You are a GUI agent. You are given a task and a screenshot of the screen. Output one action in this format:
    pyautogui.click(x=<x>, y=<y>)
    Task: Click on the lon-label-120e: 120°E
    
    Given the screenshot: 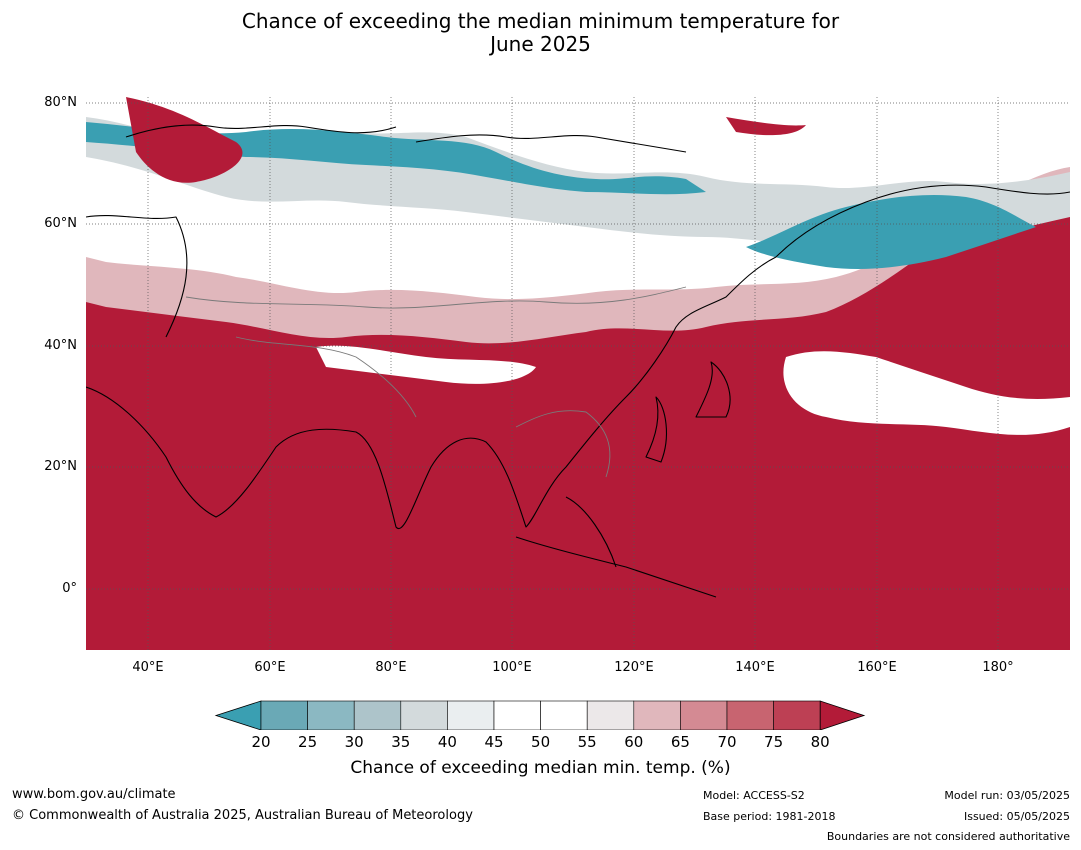 What is the action you would take?
    pyautogui.click(x=634, y=667)
    